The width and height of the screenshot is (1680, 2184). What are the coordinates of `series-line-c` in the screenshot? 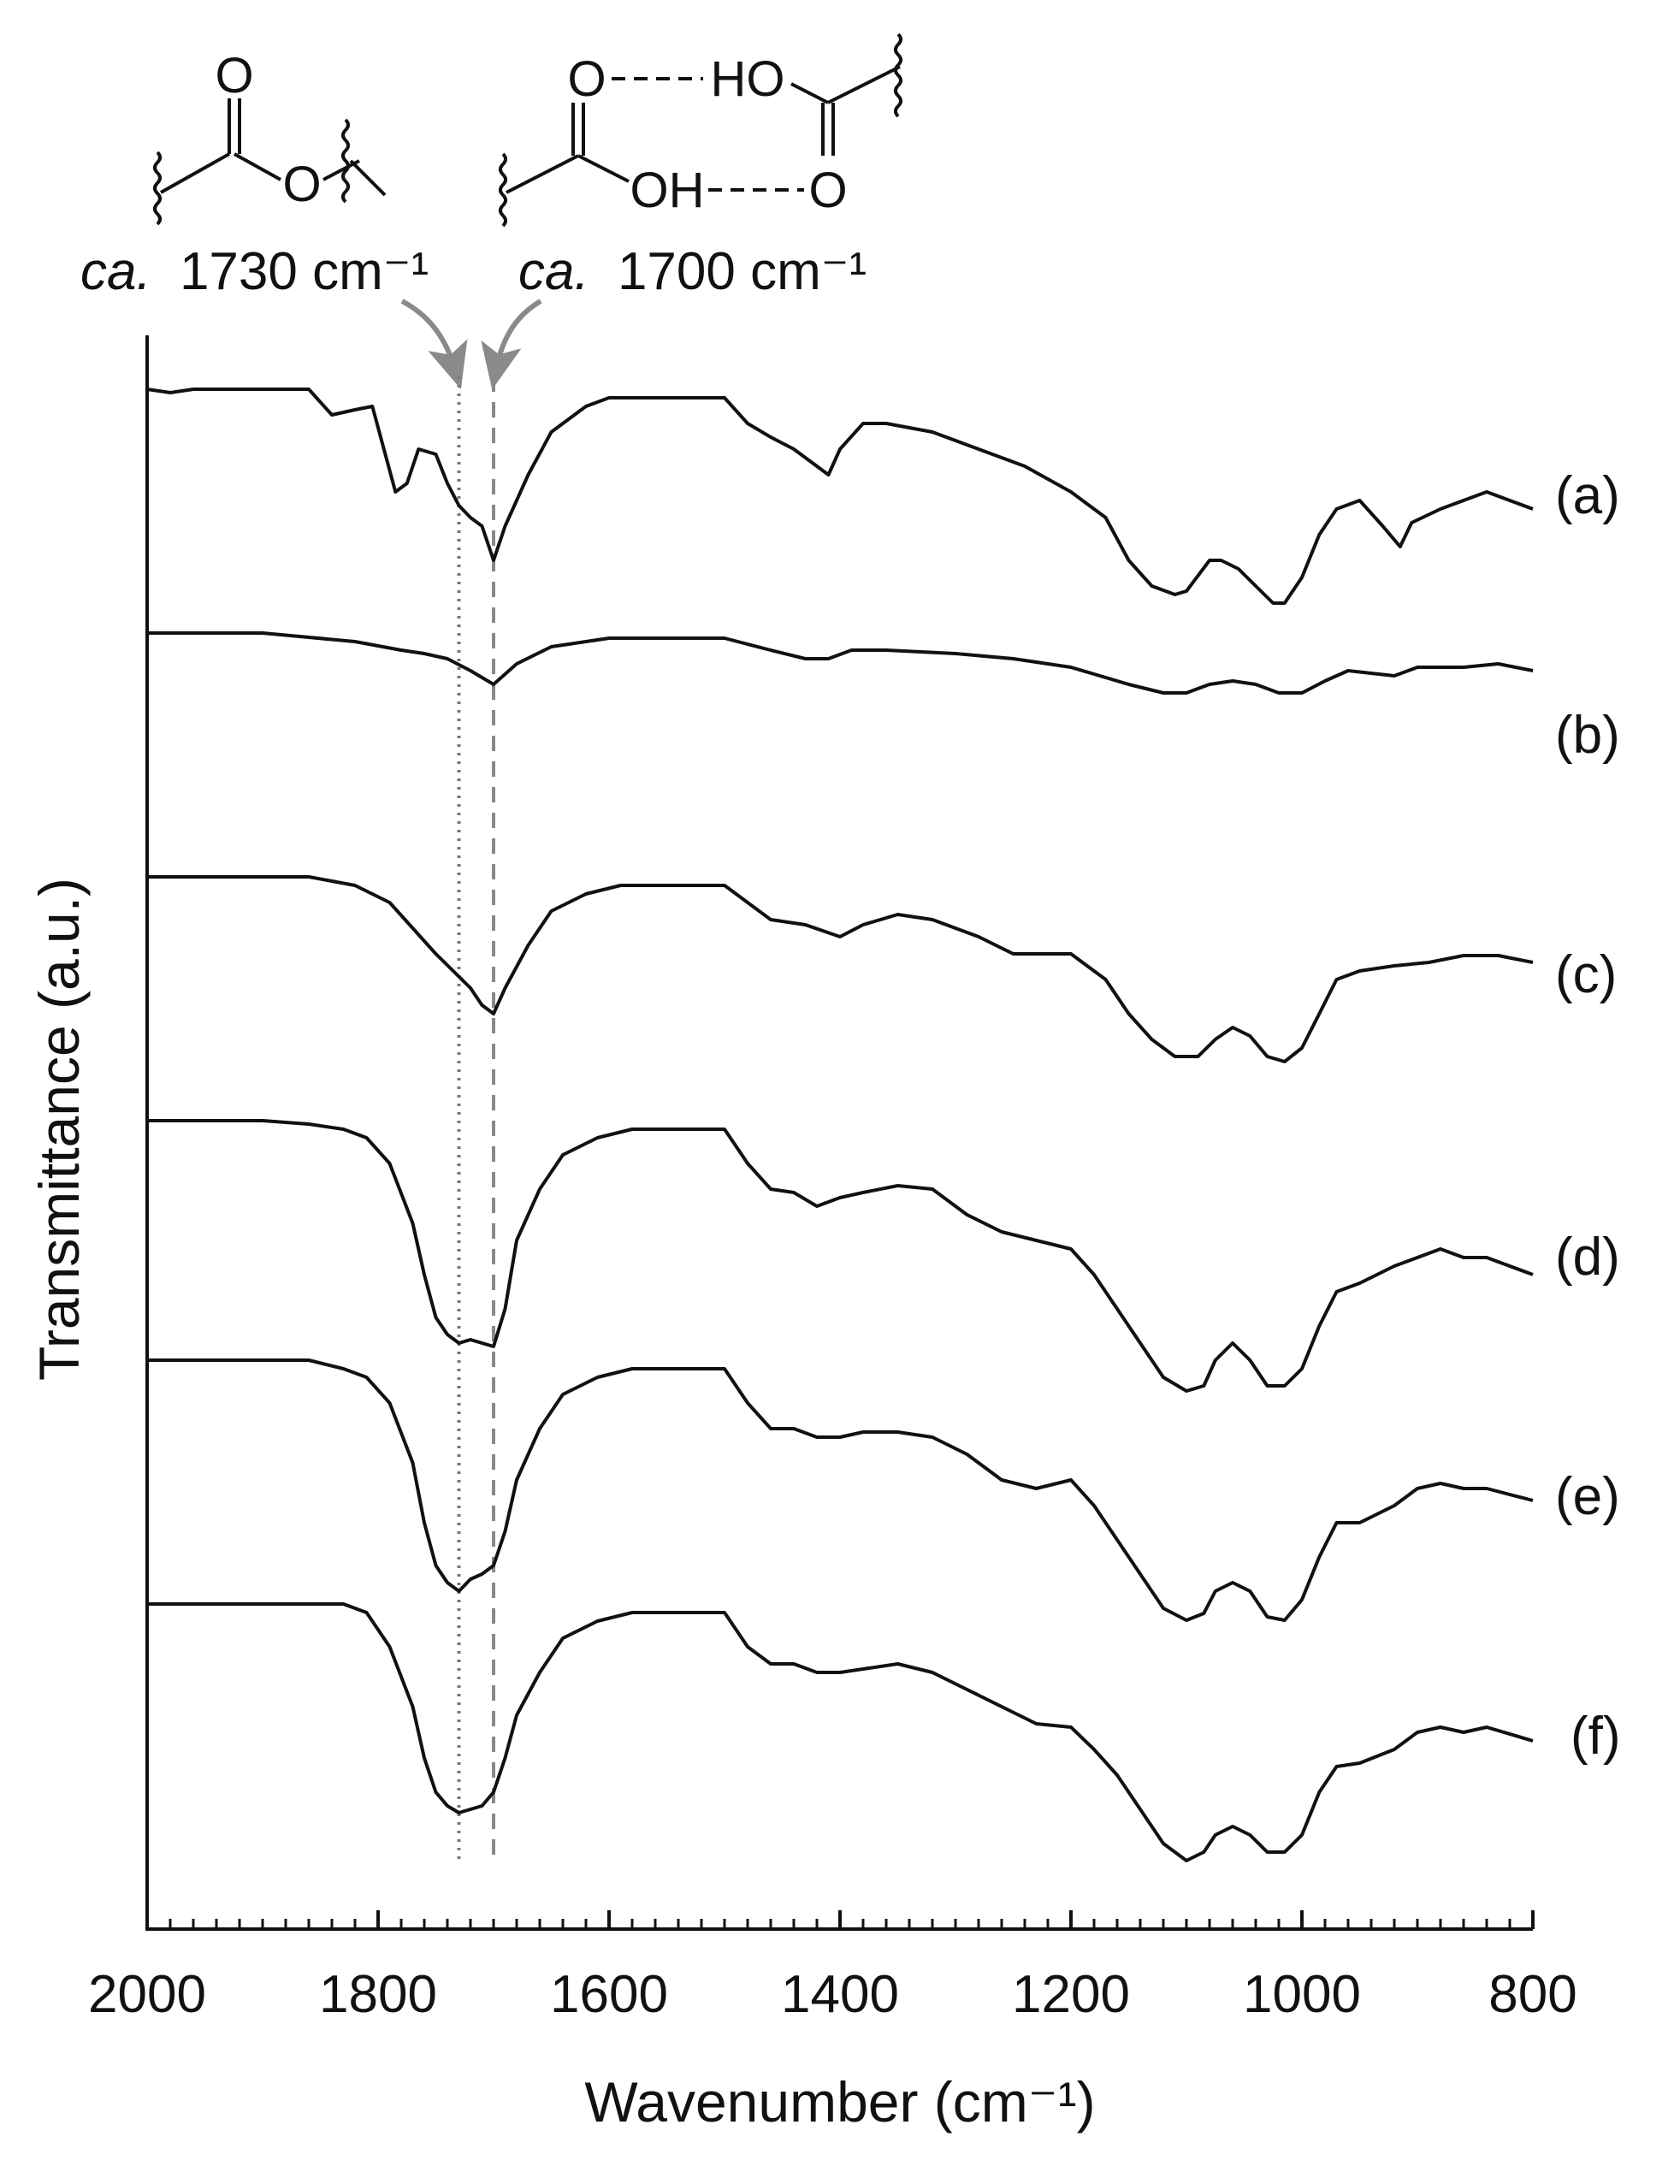 It's located at (840, 969).